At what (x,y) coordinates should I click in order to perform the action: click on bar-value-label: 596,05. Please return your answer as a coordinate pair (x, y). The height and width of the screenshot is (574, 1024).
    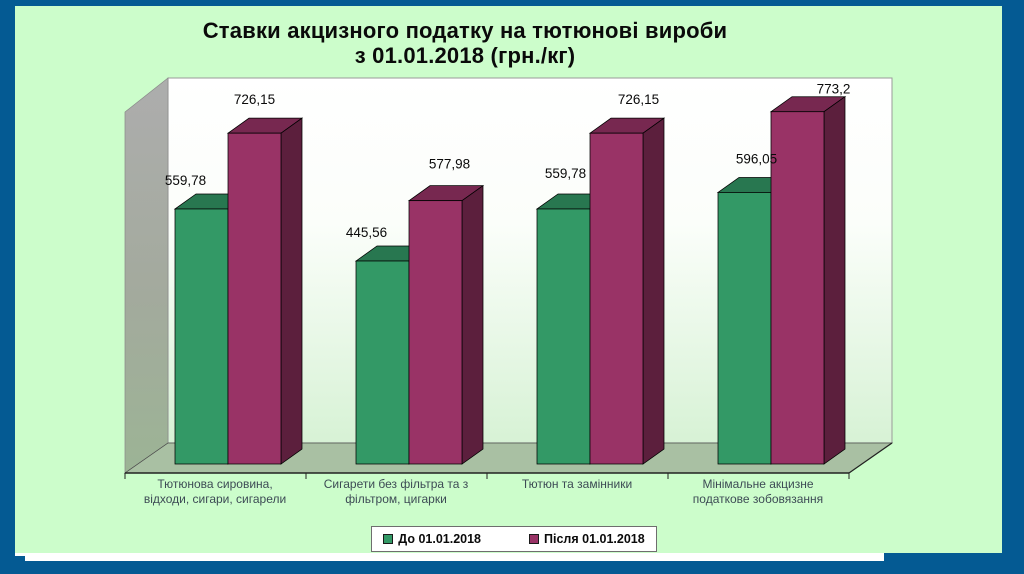
    Looking at the image, I should click on (756, 158).